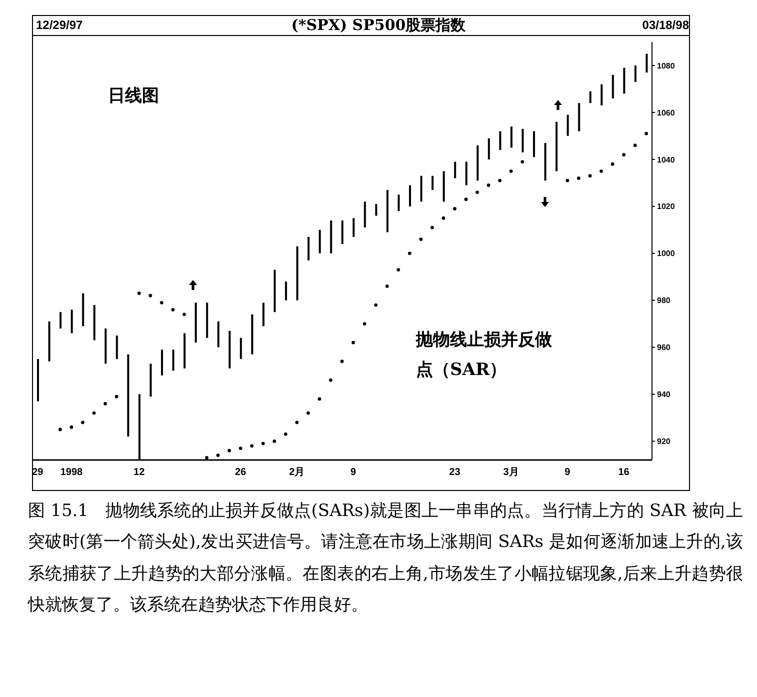 This screenshot has width=757, height=697. What do you see at coordinates (664, 347) in the screenshot?
I see `y-tick-label: 960` at bounding box center [664, 347].